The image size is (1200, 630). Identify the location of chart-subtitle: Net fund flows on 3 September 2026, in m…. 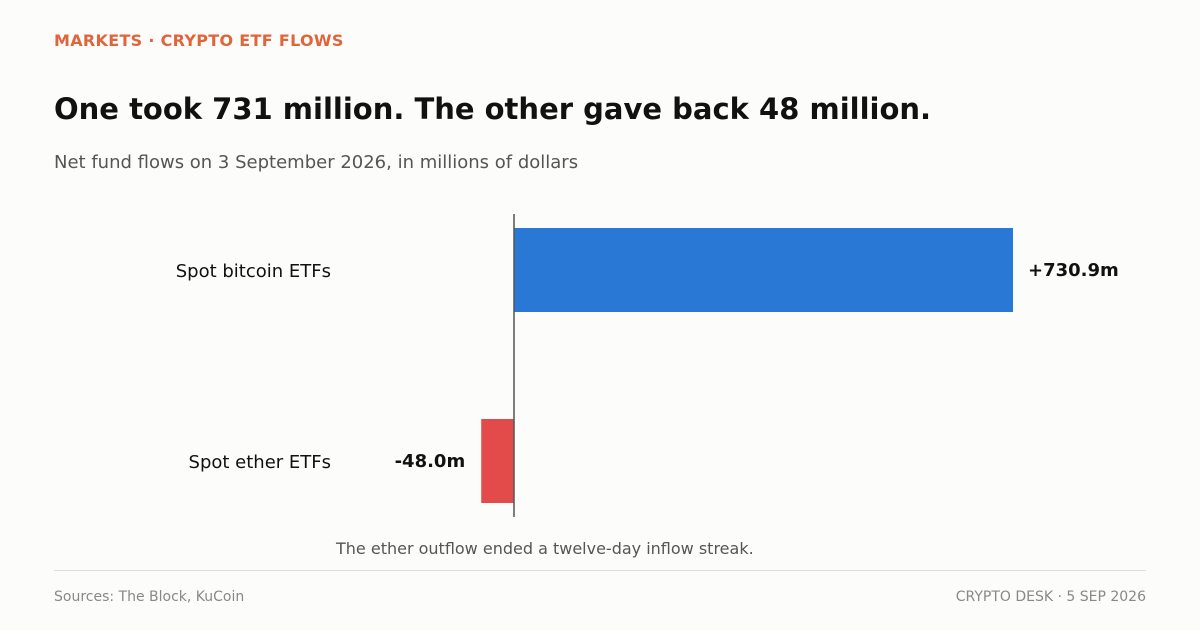
(316, 162).